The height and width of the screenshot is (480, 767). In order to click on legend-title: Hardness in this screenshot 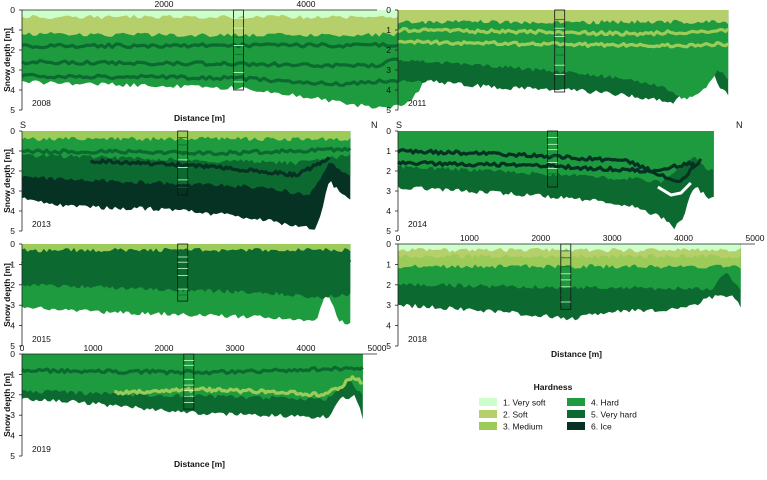, I will do `click(553, 387)`.